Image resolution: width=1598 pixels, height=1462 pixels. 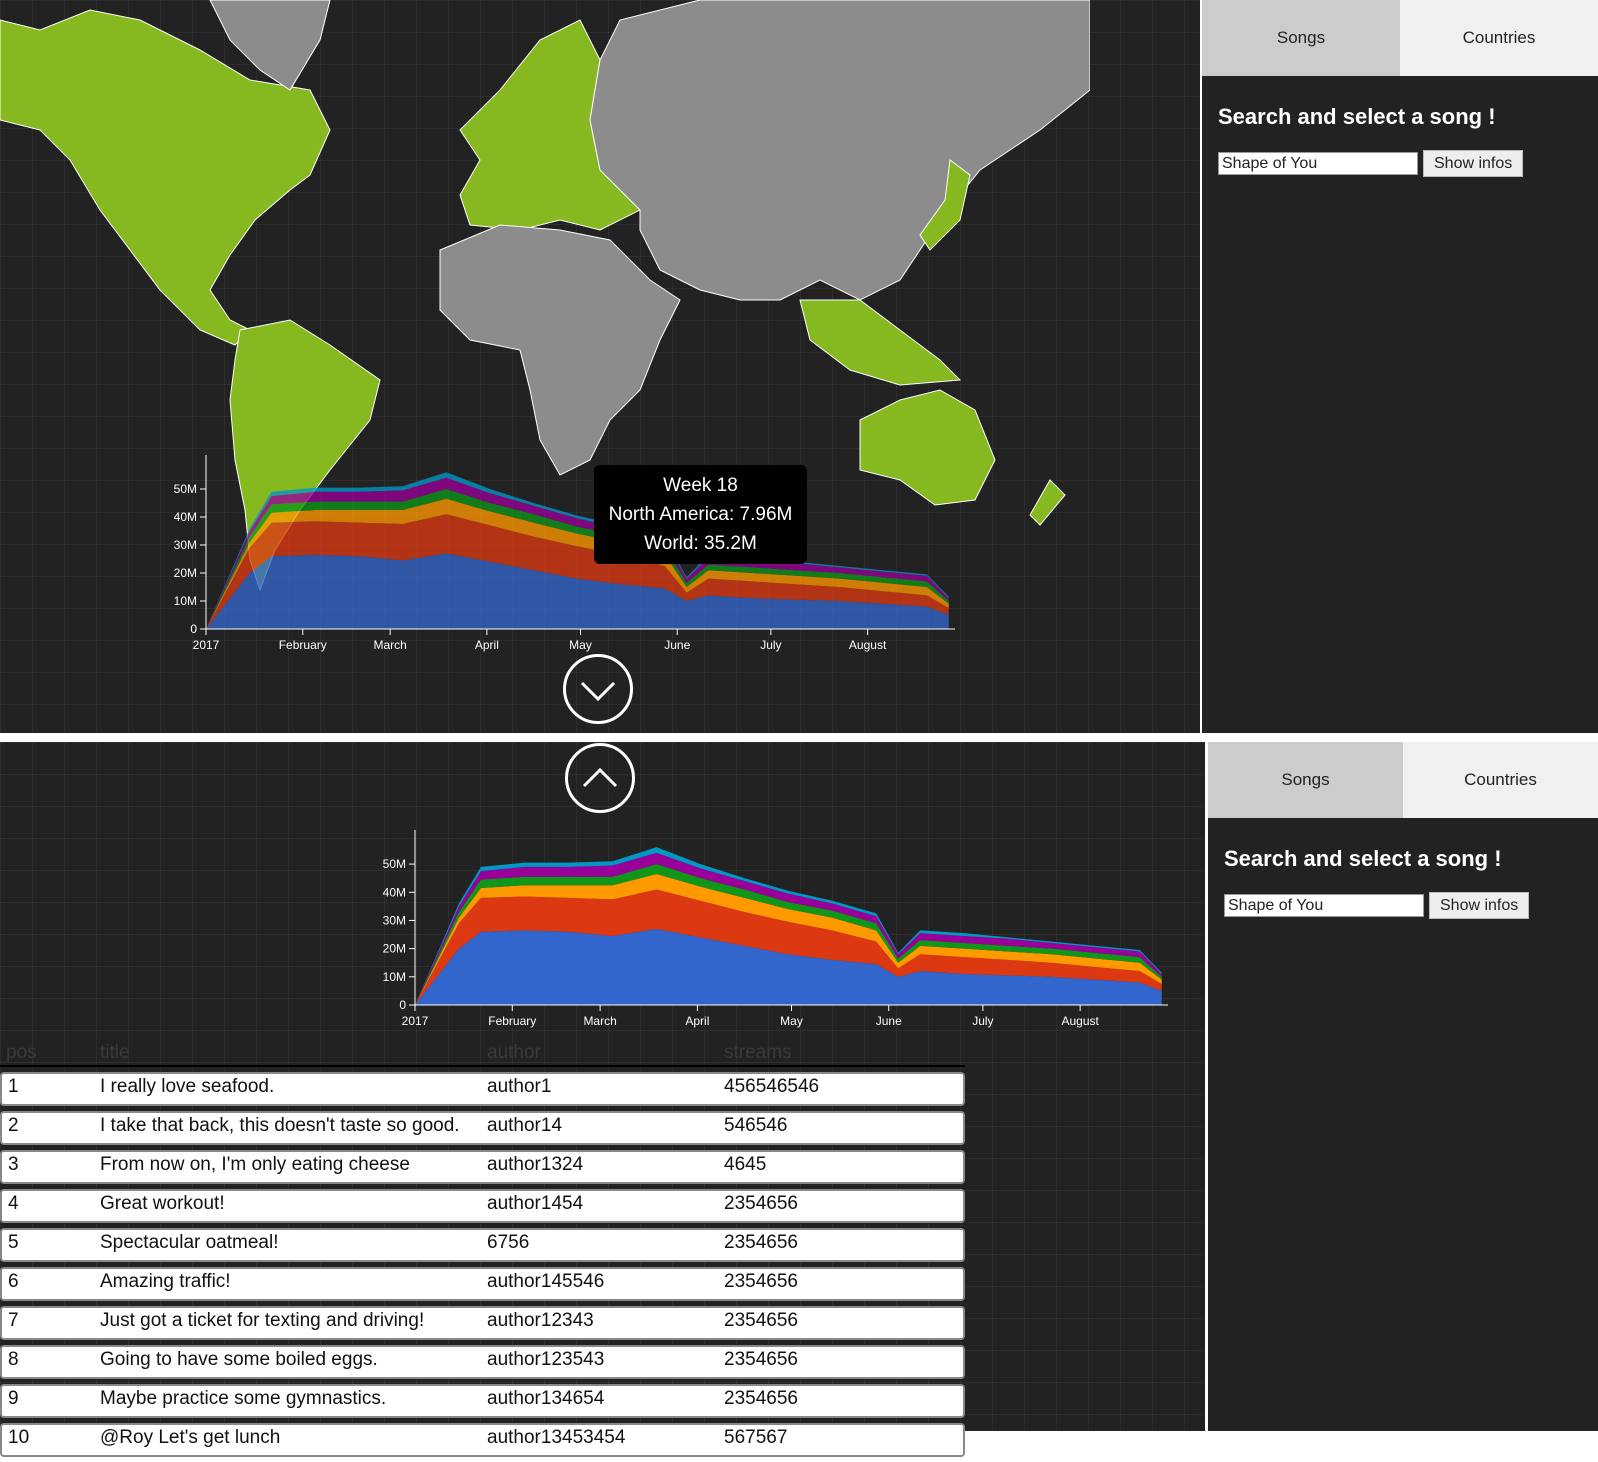 What do you see at coordinates (599, 1021) in the screenshot?
I see `x-tick-label: March` at bounding box center [599, 1021].